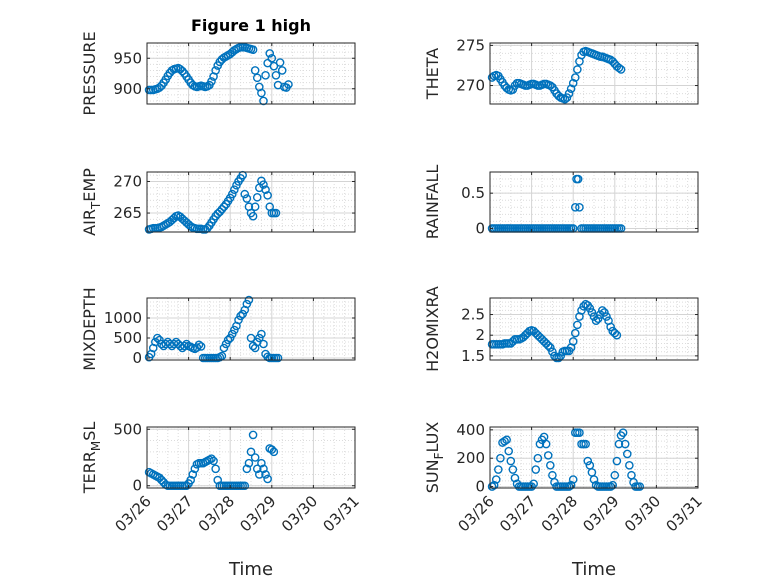  What do you see at coordinates (91, 458) in the screenshot?
I see `y-axis-label: TERRMSL` at bounding box center [91, 458].